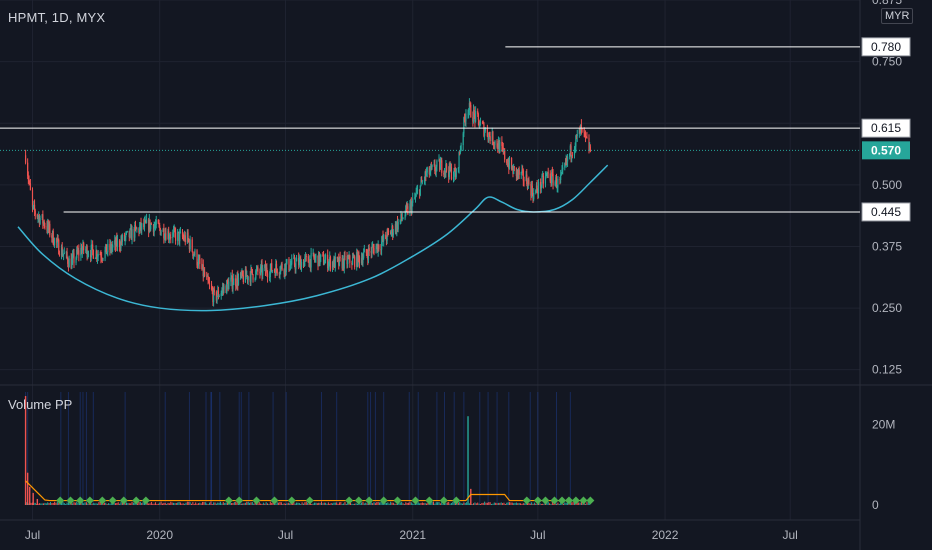  Describe the element at coordinates (412, 535) in the screenshot. I see `time-tick-label: 2021` at that location.